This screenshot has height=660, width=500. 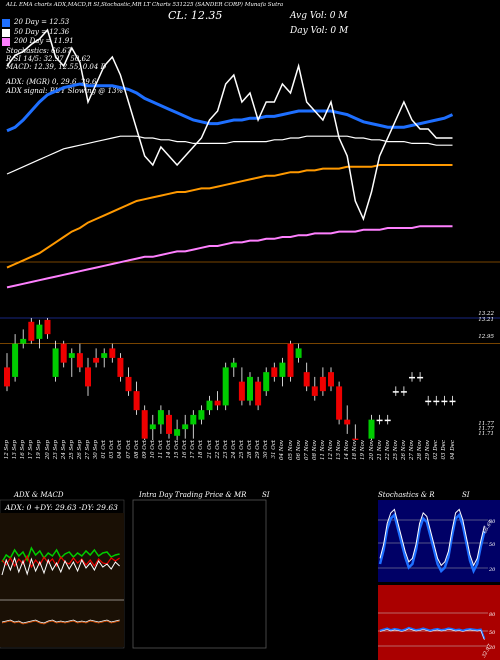 I want to click on adx-line, so click(x=60, y=566).